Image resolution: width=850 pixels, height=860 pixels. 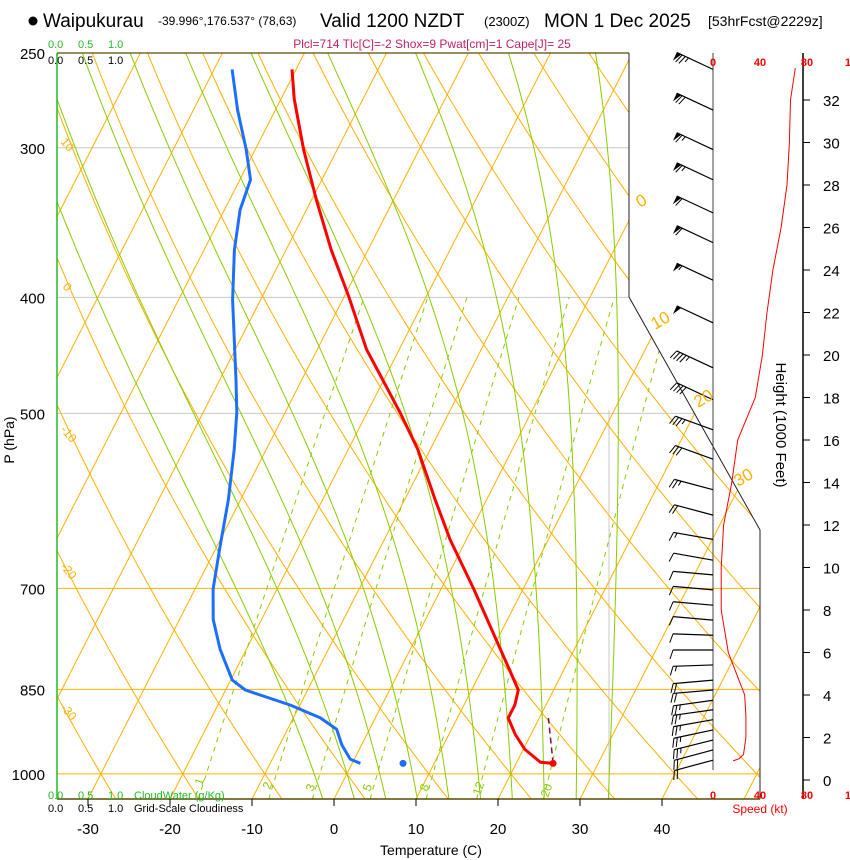 What do you see at coordinates (827, 654) in the screenshot?
I see `height-tick-label: 6` at bounding box center [827, 654].